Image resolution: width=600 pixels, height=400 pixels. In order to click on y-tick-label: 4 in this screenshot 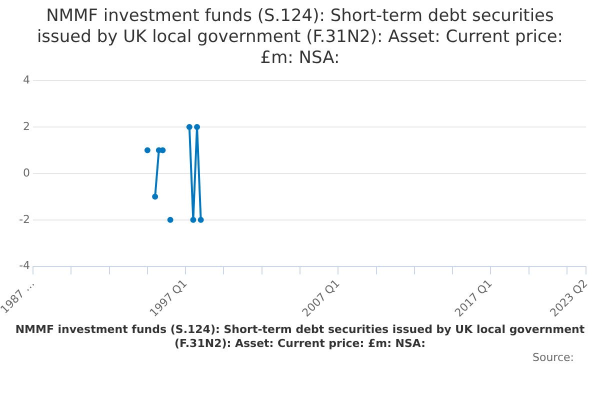, I will do `click(26, 79)`.